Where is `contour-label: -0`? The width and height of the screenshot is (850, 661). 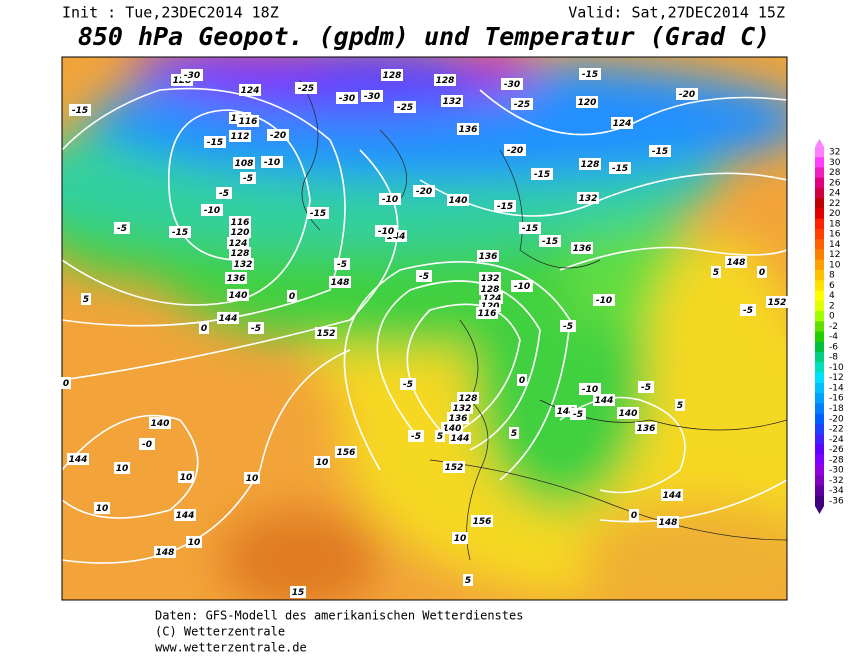 contour-label: -0 is located at coordinates (147, 445).